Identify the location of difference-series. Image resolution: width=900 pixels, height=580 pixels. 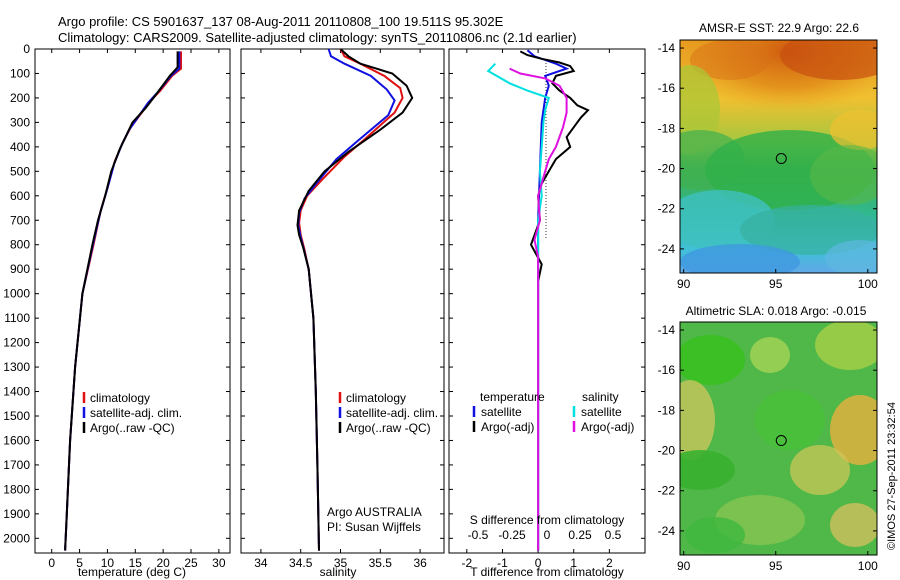
(538, 300).